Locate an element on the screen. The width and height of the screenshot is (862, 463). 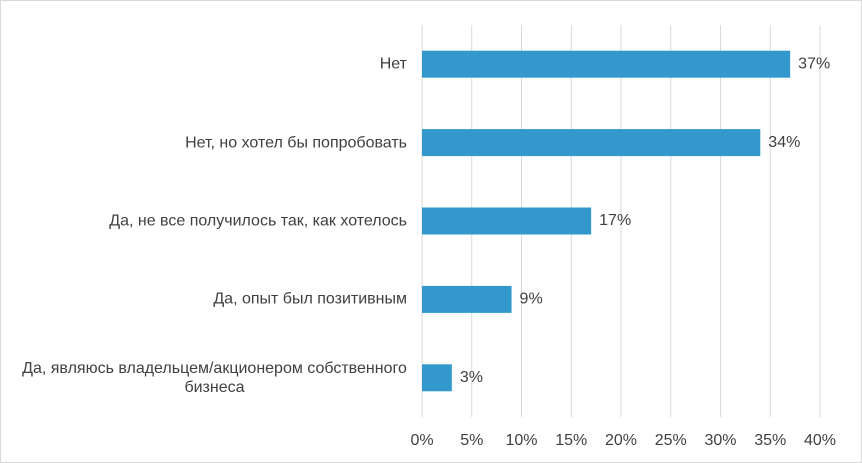
y-tick-label: Да, опыт был позитивным is located at coordinates (310, 299).